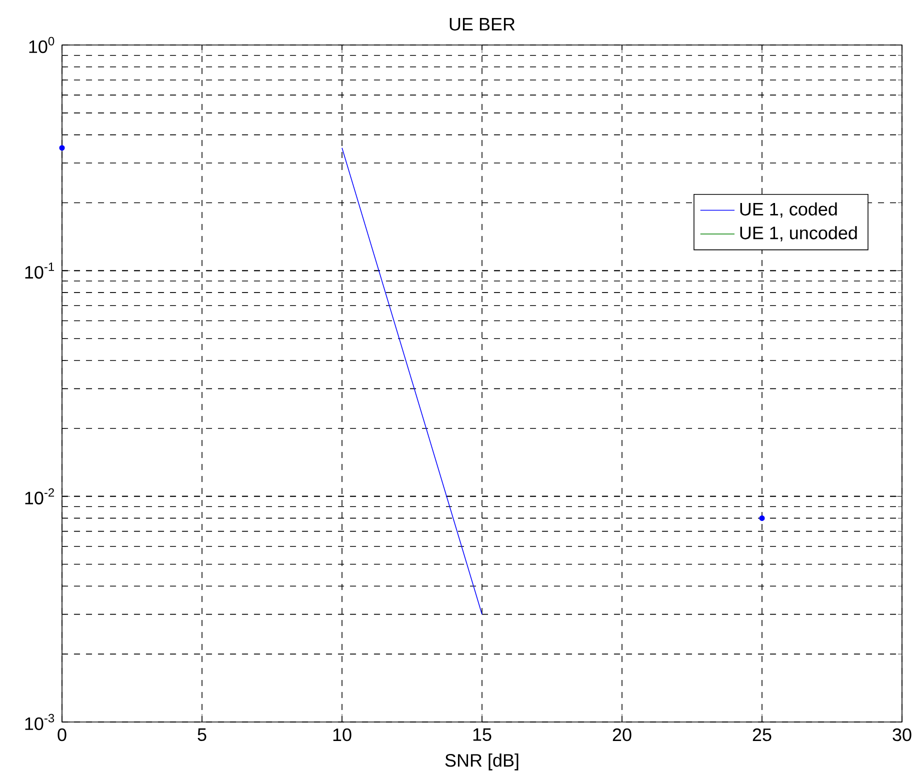 The width and height of the screenshot is (917, 781). What do you see at coordinates (788, 210) in the screenshot?
I see `legend-label: UE 1, coded` at bounding box center [788, 210].